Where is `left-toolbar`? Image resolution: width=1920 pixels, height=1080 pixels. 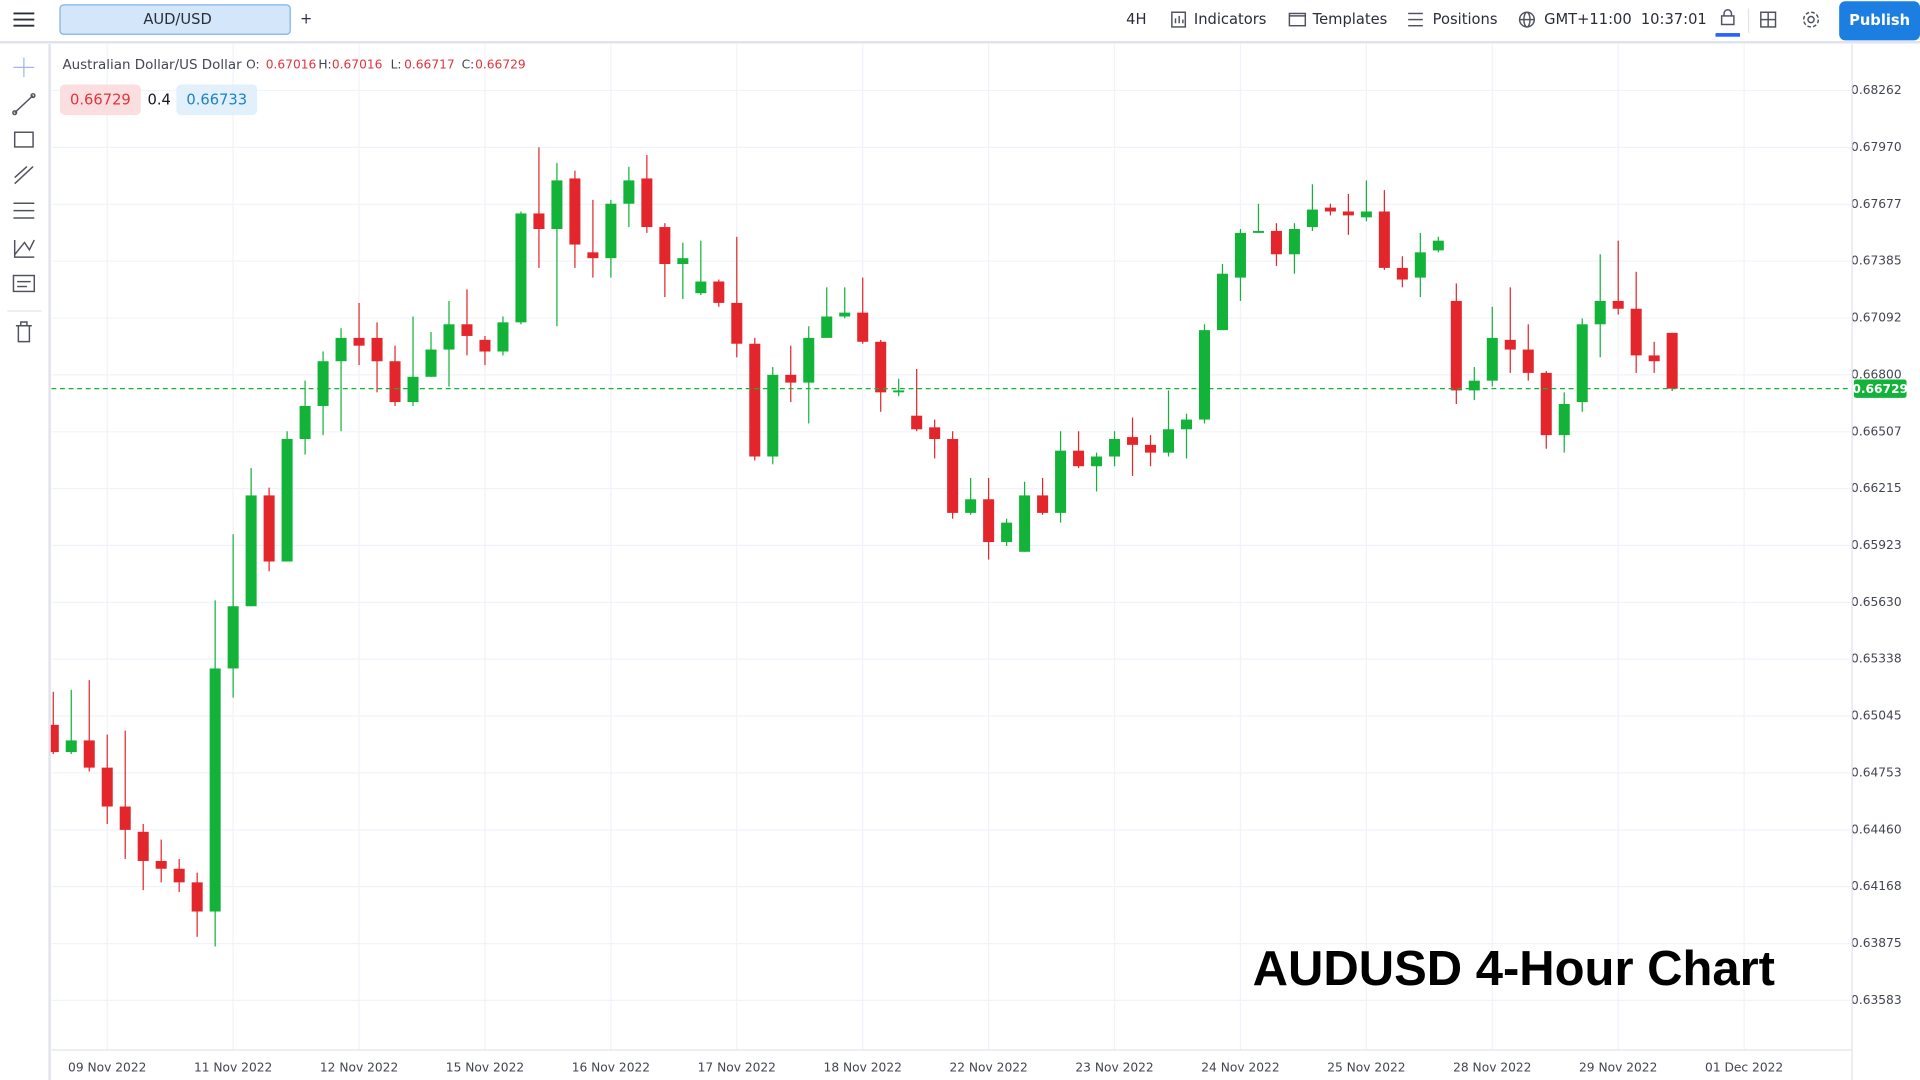
left-toolbar is located at coordinates (24, 562).